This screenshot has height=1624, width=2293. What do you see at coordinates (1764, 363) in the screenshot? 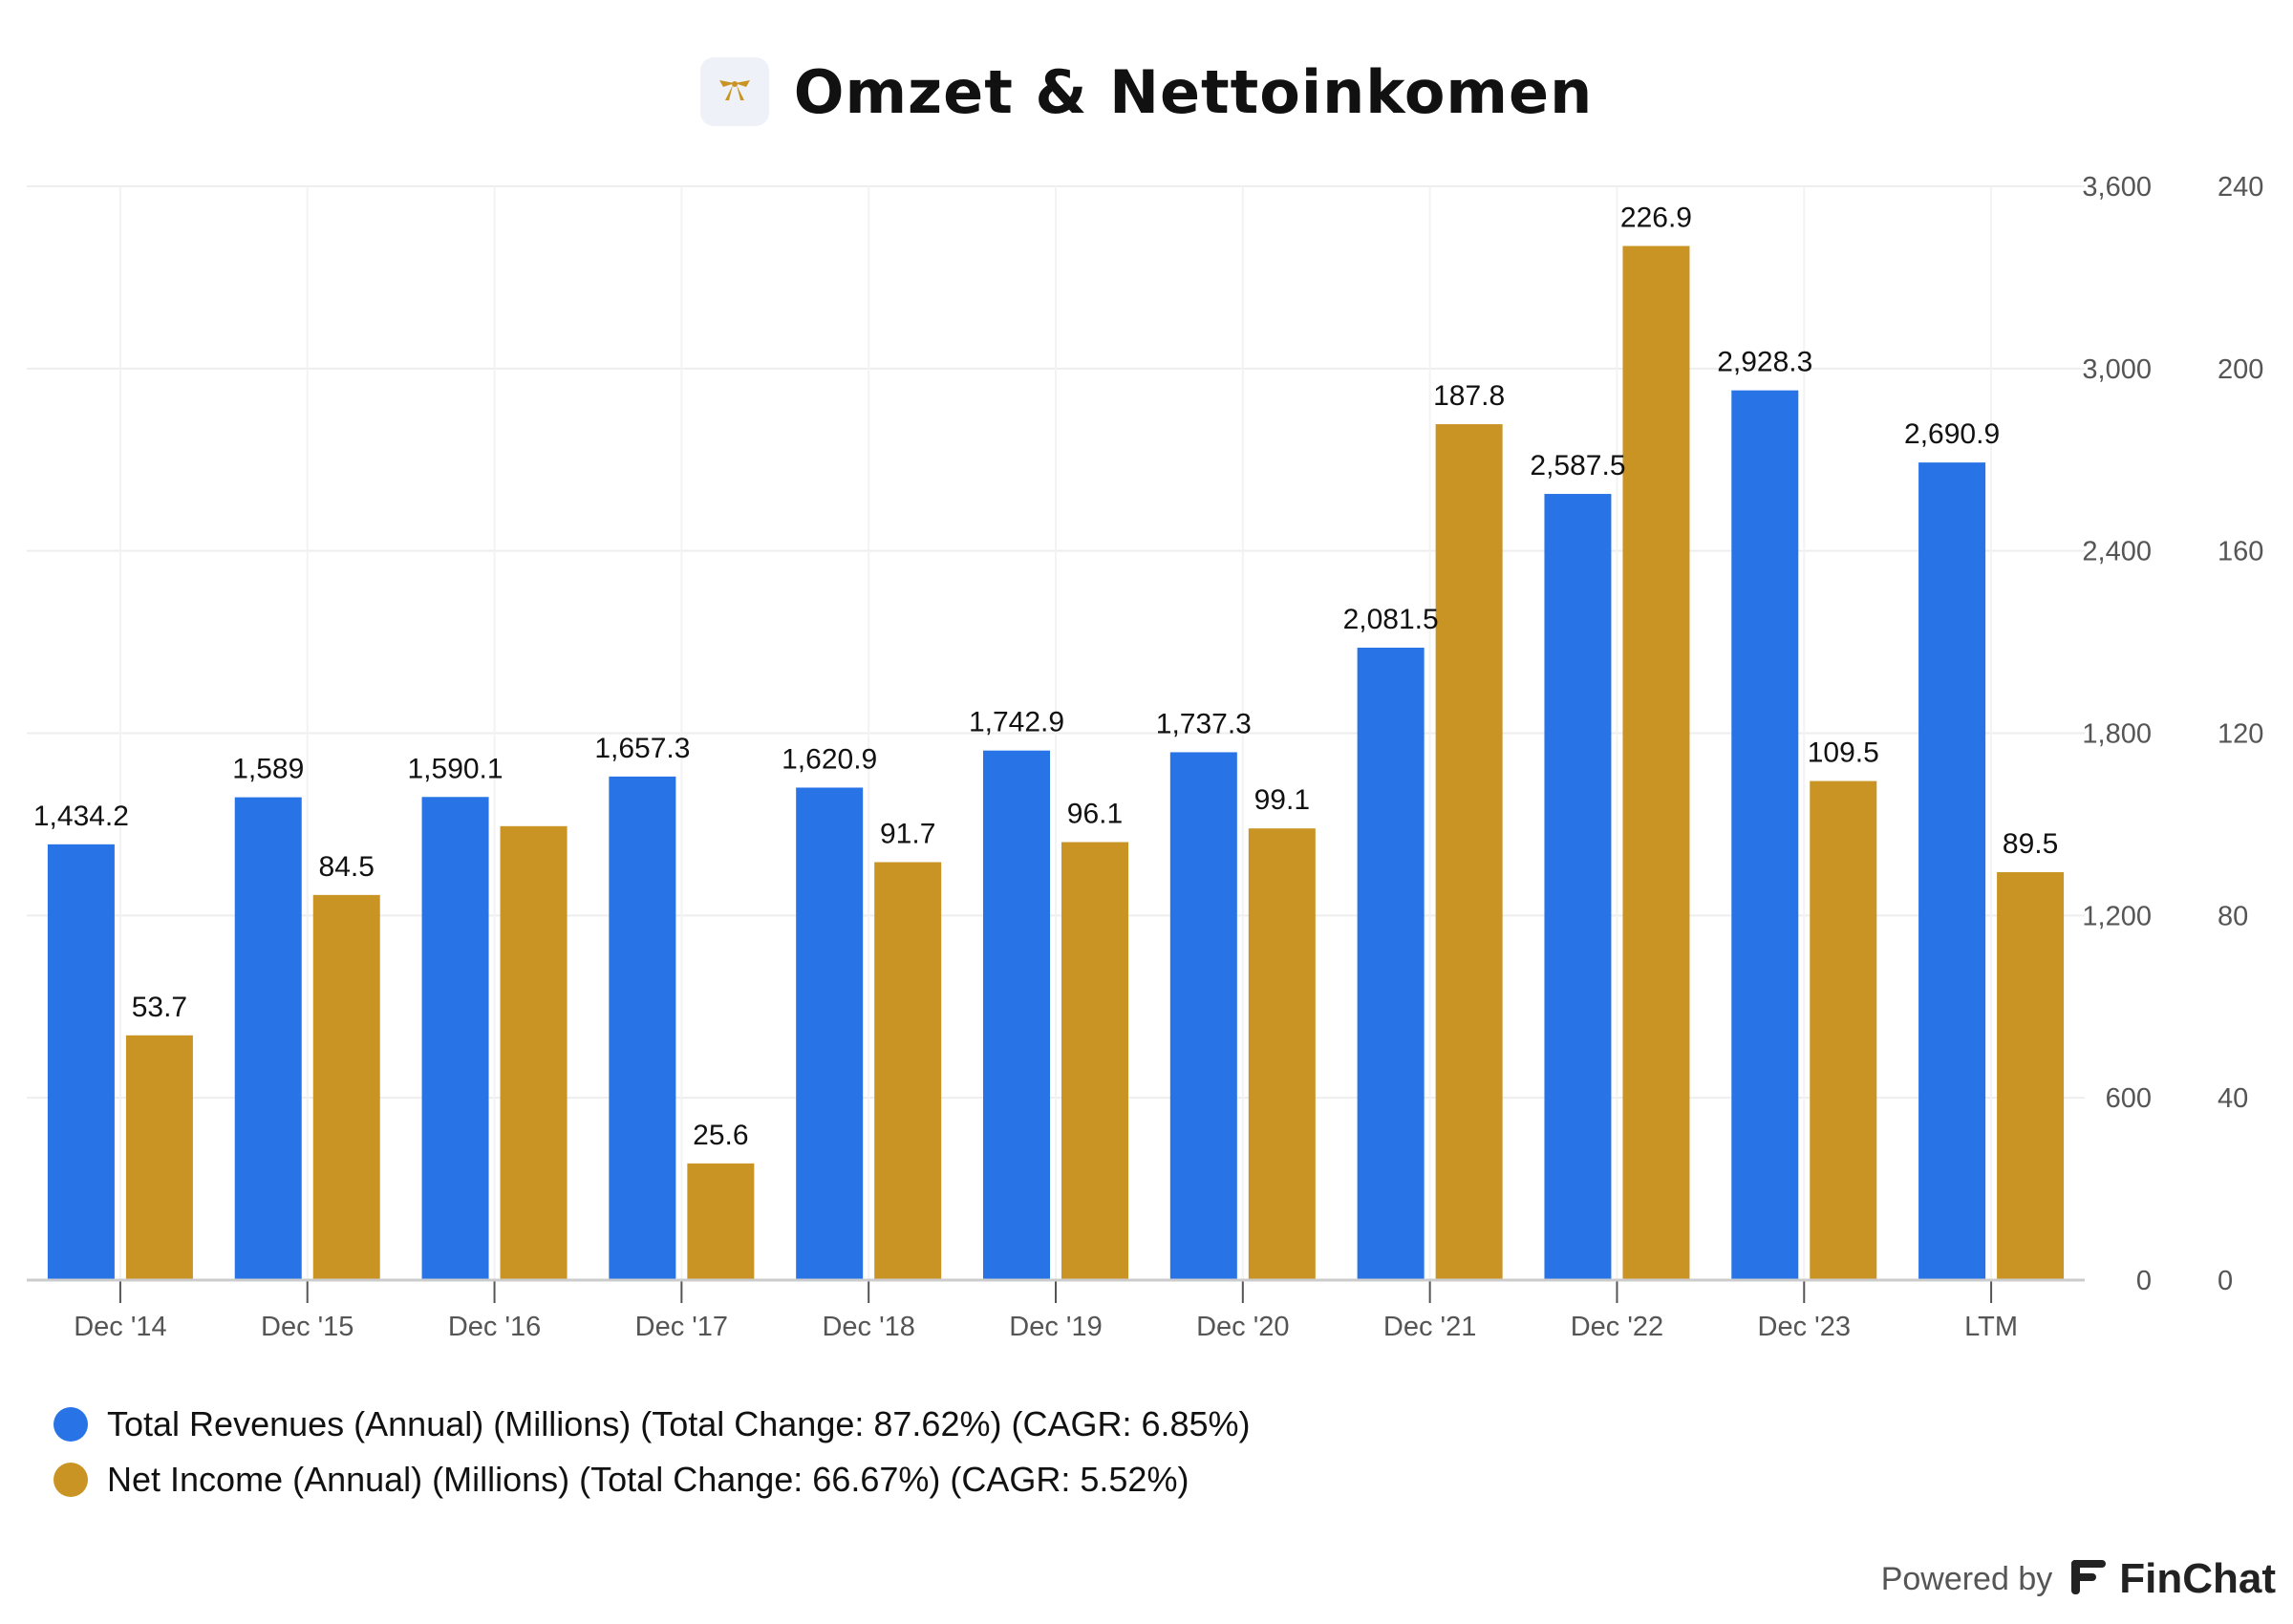
I see `data-label-revenue: 2,928.3` at bounding box center [1764, 363].